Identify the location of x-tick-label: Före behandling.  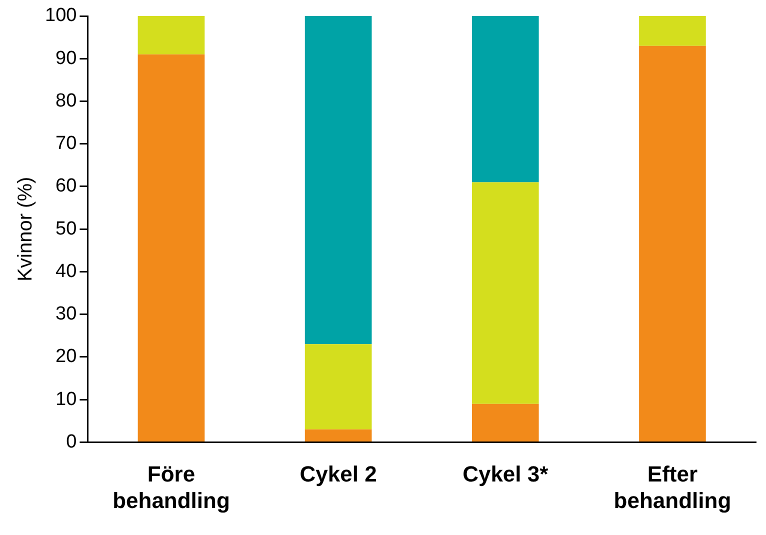
(171, 487).